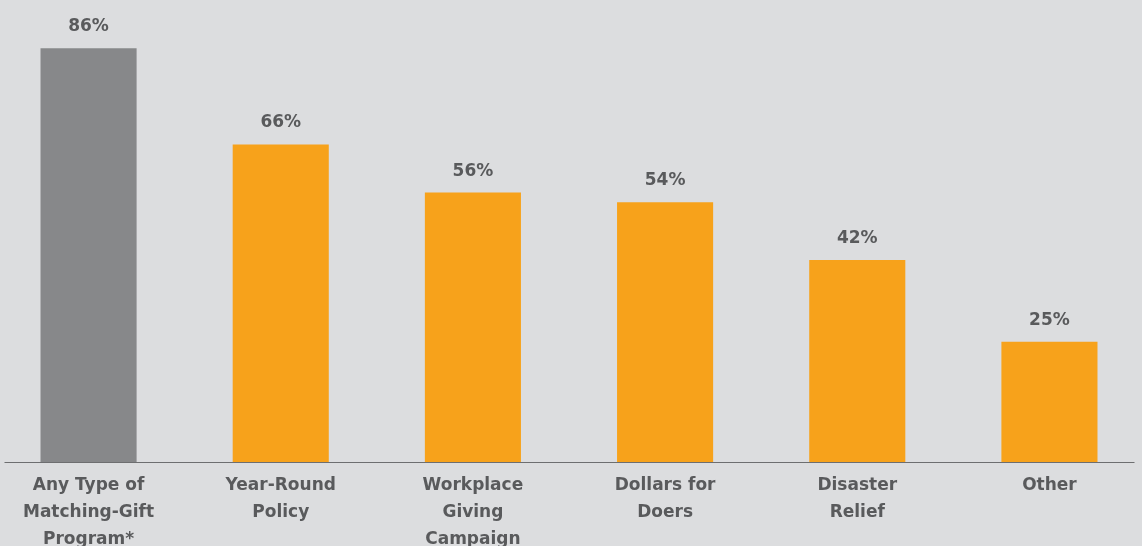 The width and height of the screenshot is (1142, 546). I want to click on data-label: 25%, so click(1049, 318).